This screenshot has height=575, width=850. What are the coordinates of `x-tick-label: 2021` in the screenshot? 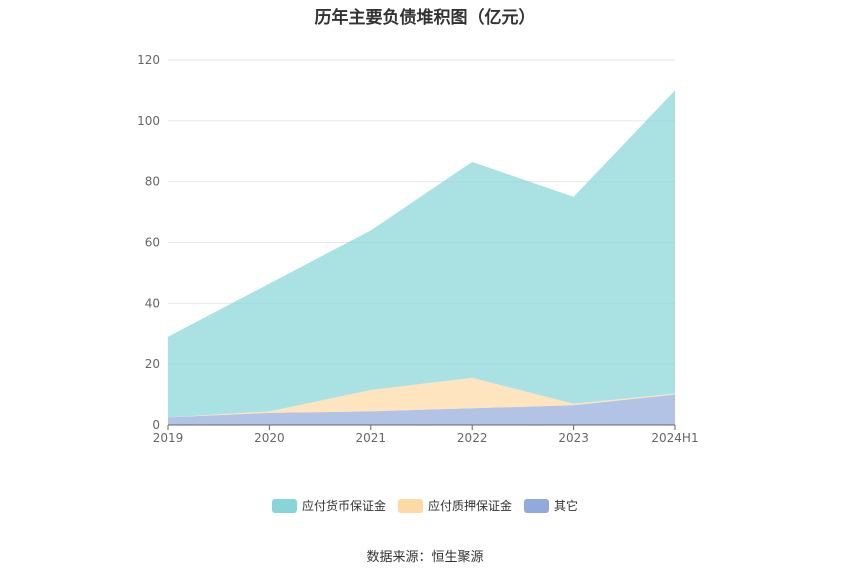 It's located at (371, 438).